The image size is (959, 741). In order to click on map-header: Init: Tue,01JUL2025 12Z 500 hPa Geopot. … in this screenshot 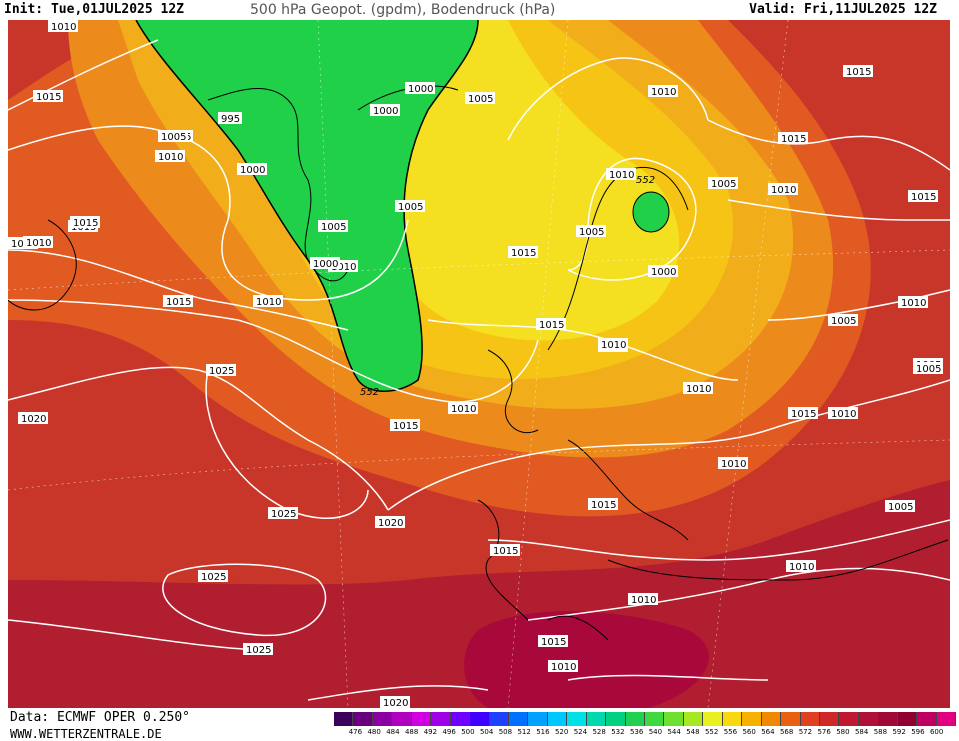, I will do `click(479, 10)`.